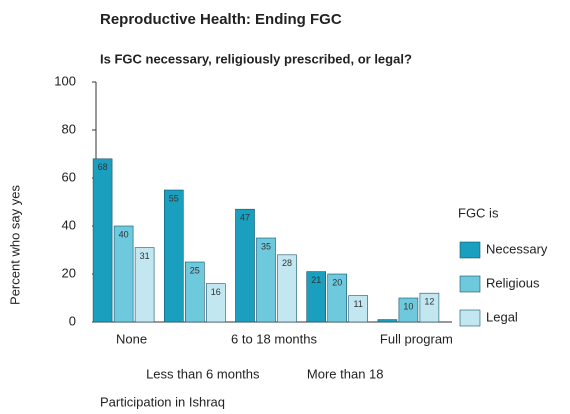 This screenshot has height=414, width=570. Describe the element at coordinates (69, 272) in the screenshot. I see `y-tick-label: 20` at that location.